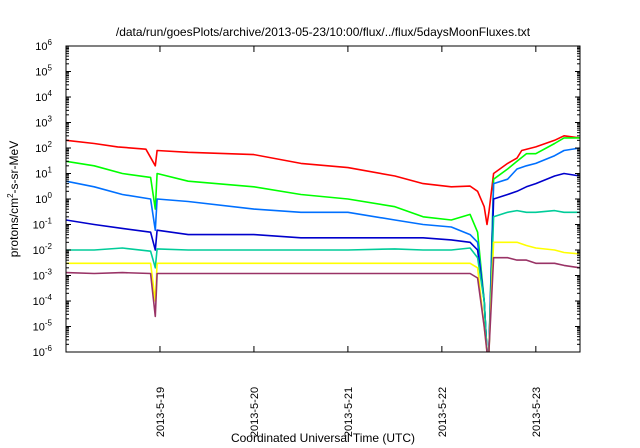 The image size is (640, 448). Describe the element at coordinates (323, 438) in the screenshot. I see `x-axis-label: Coordinated Universal Time (UTC)` at that location.